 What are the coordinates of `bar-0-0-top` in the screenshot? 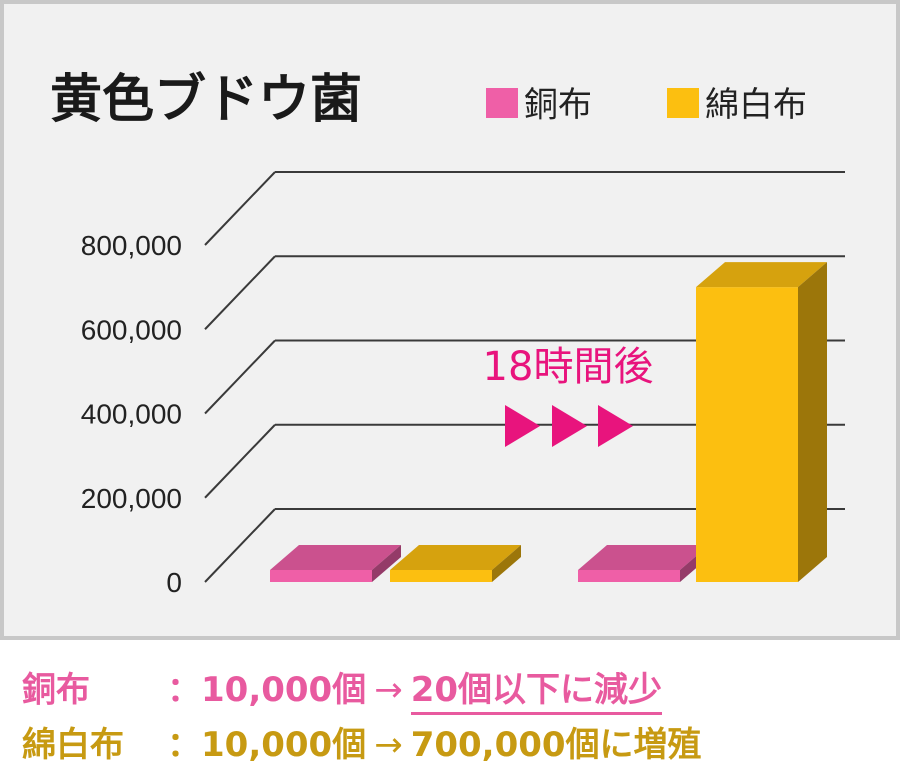 It's located at (335, 557).